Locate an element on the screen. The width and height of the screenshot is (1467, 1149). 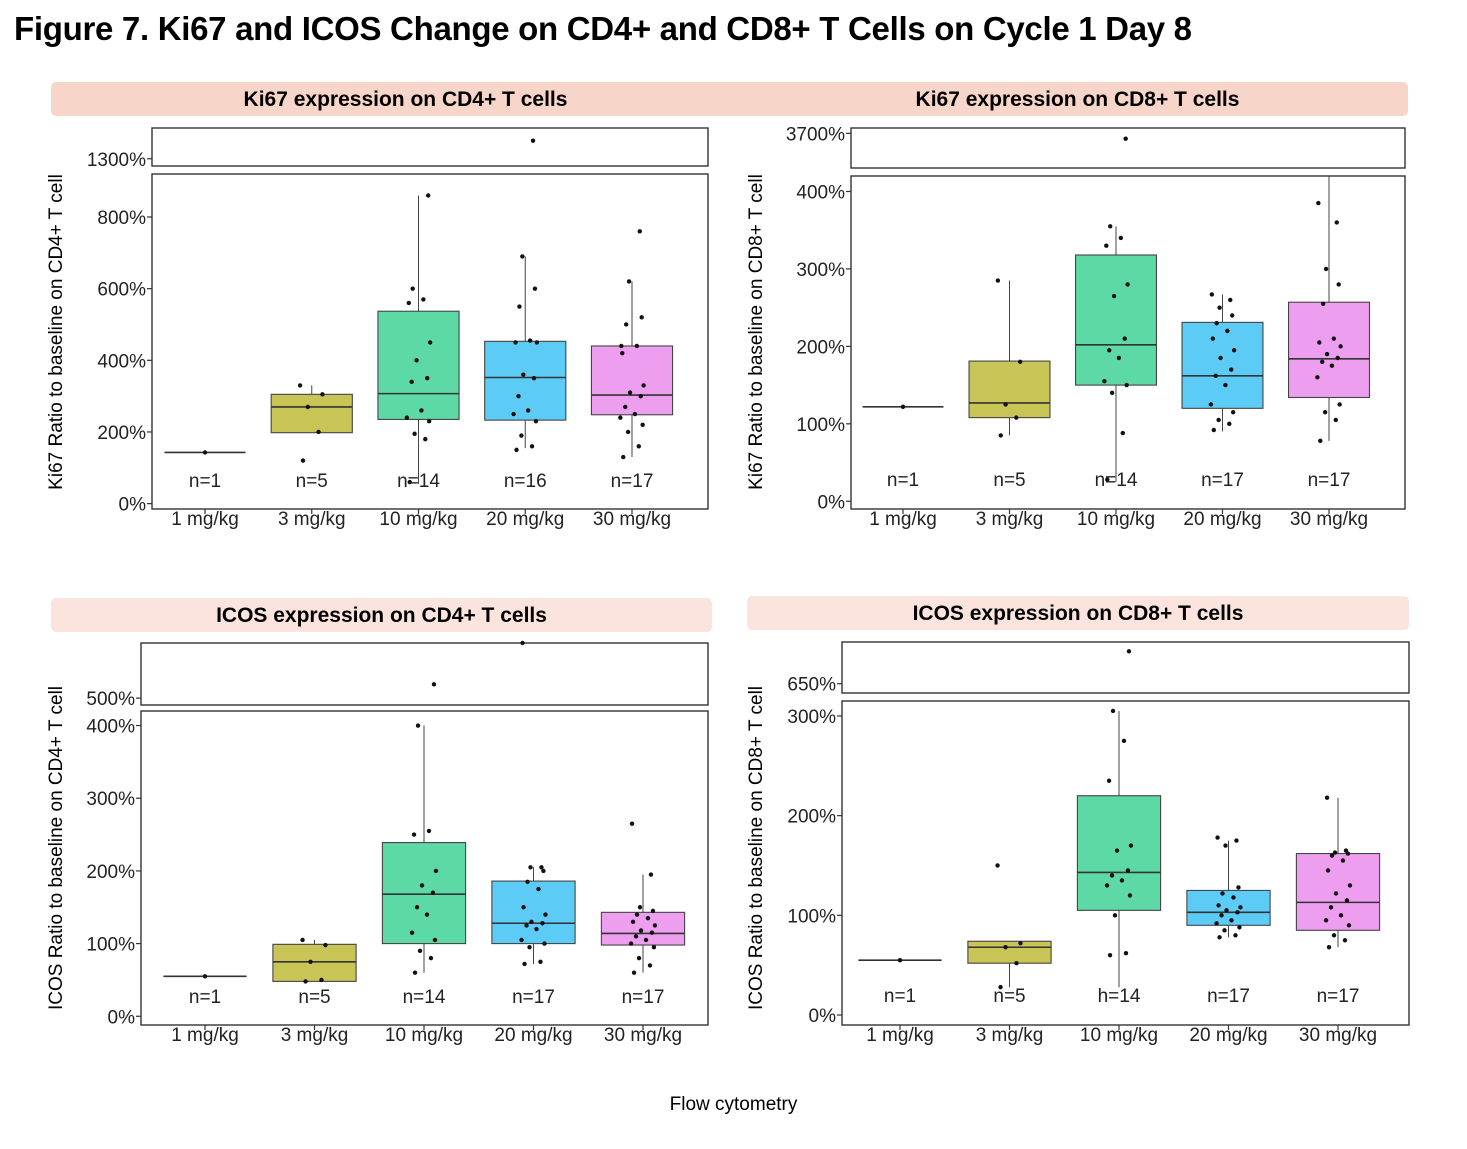
x-tick-label: 30 mg/kg is located at coordinates (632, 519).